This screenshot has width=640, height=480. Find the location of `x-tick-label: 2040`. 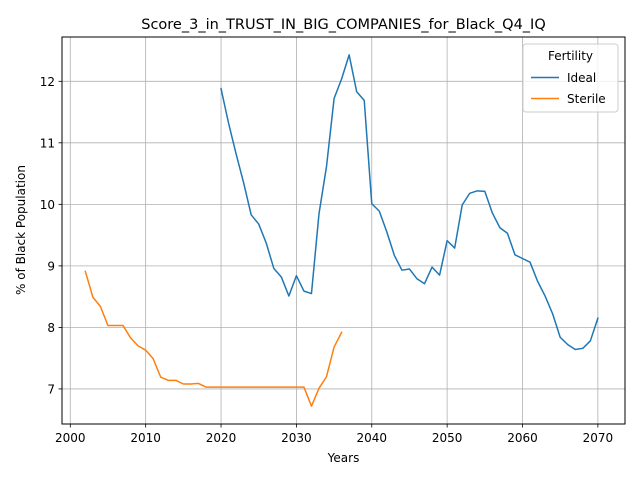

x-tick-label: 2040 is located at coordinates (371, 438).